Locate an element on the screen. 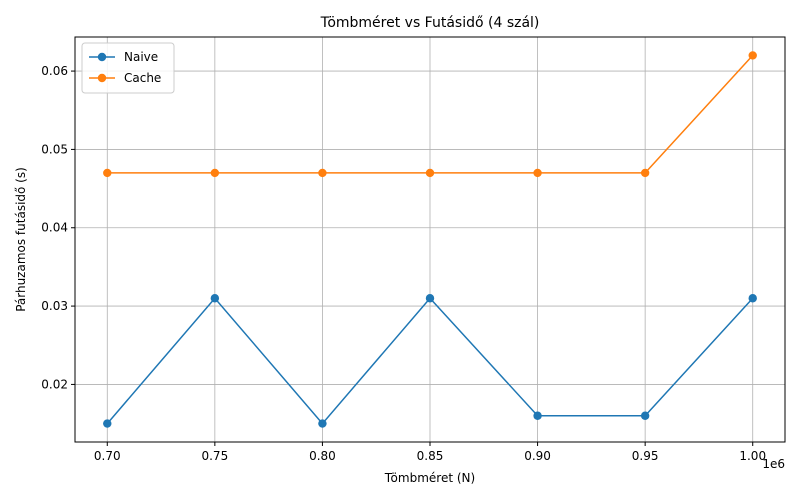 The image size is (800, 500). legend-marker-cache is located at coordinates (102, 78).